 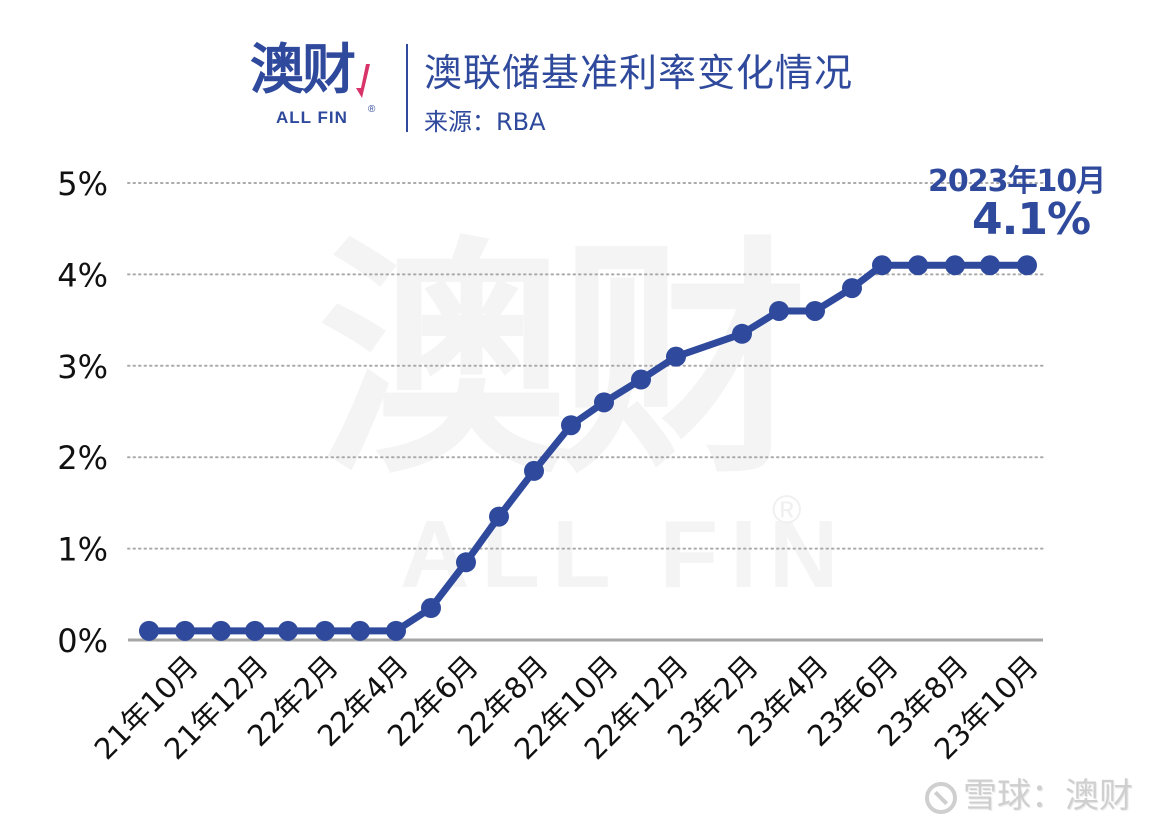 What do you see at coordinates (639, 73) in the screenshot?
I see `chart-title: 澳联储基准利率变化情况` at bounding box center [639, 73].